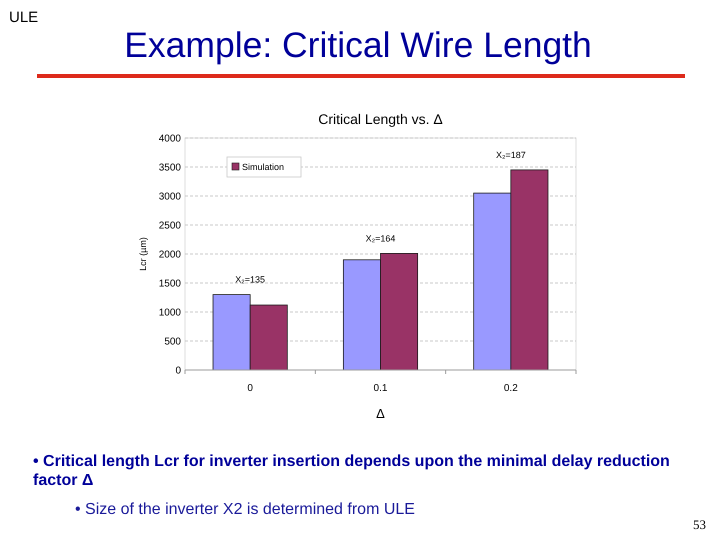  What do you see at coordinates (352, 471) in the screenshot?
I see `text: • Critical length Lcr for inverter insertion depends upon the minimal delay reduction factor Δ` at bounding box center [352, 471].